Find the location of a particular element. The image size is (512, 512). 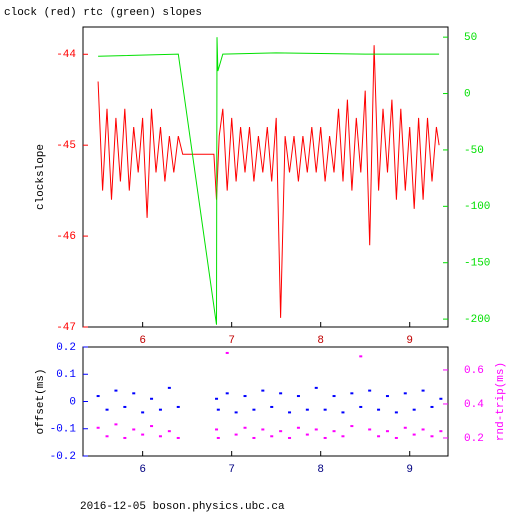

y-tick-label: -0.1 is located at coordinates (63, 430).